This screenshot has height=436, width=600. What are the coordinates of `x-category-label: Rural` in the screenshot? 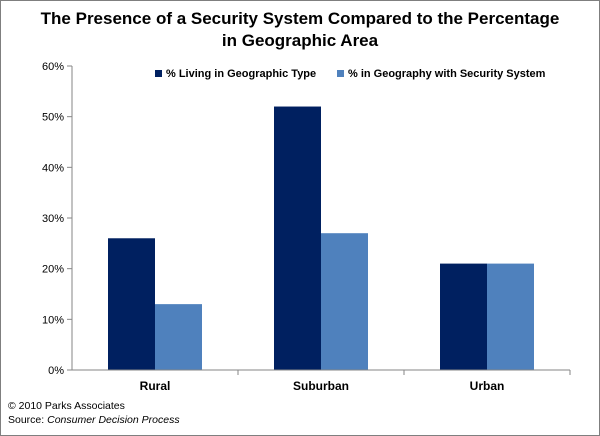 It's located at (155, 386).